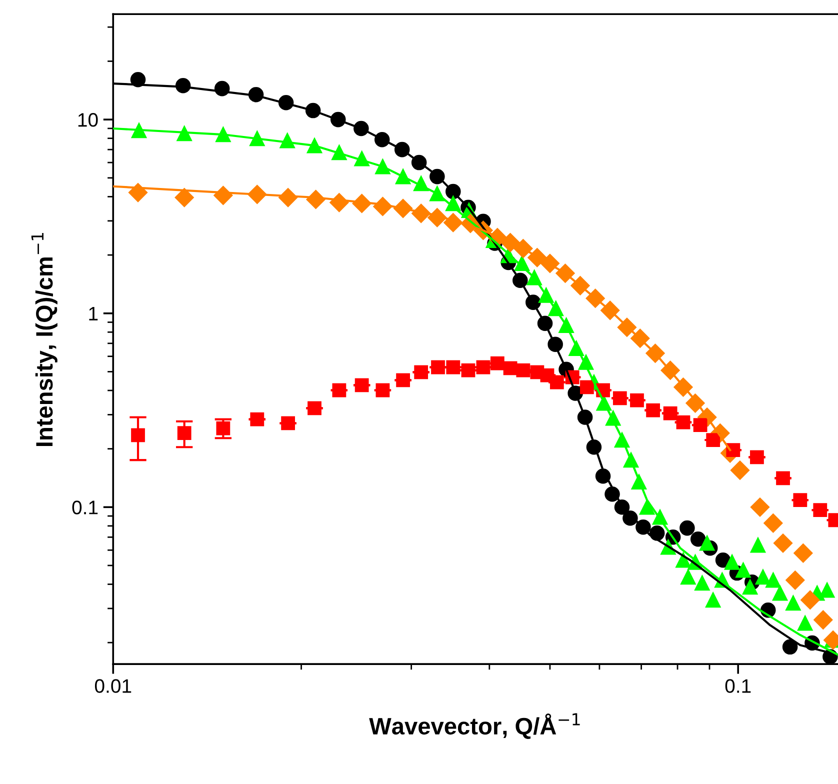 Image resolution: width=838 pixels, height=784 pixels. I want to click on y-axis-title: Intensity, I(Q)/cm$^{−1}$, so click(44, 339).